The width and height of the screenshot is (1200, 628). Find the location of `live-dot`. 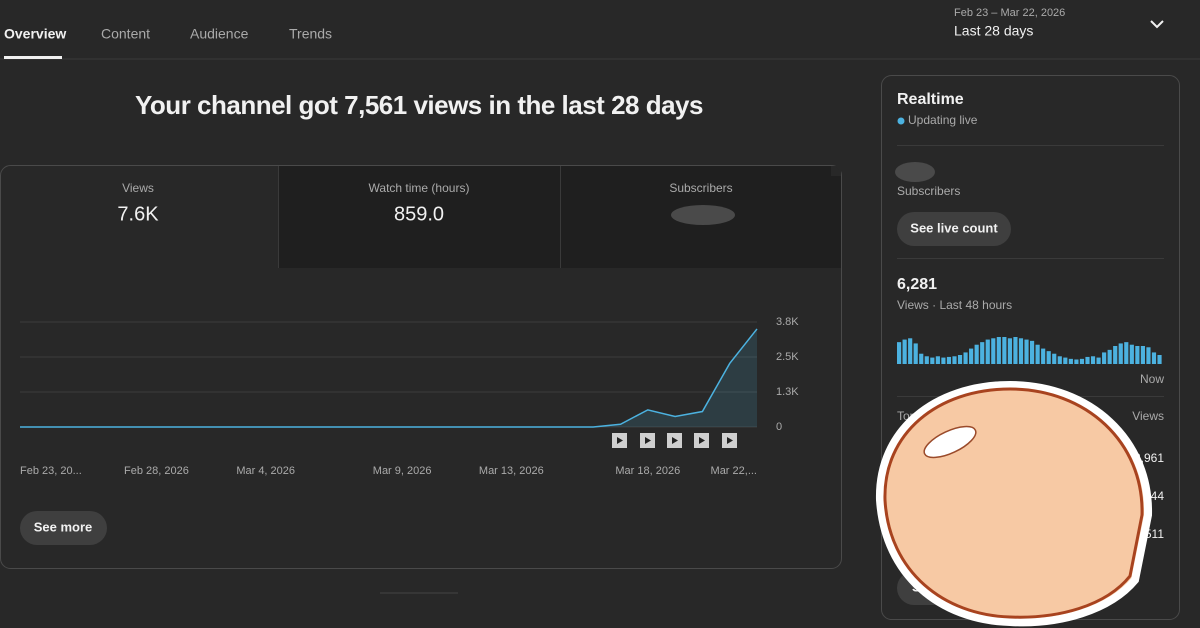

live-dot is located at coordinates (901, 121).